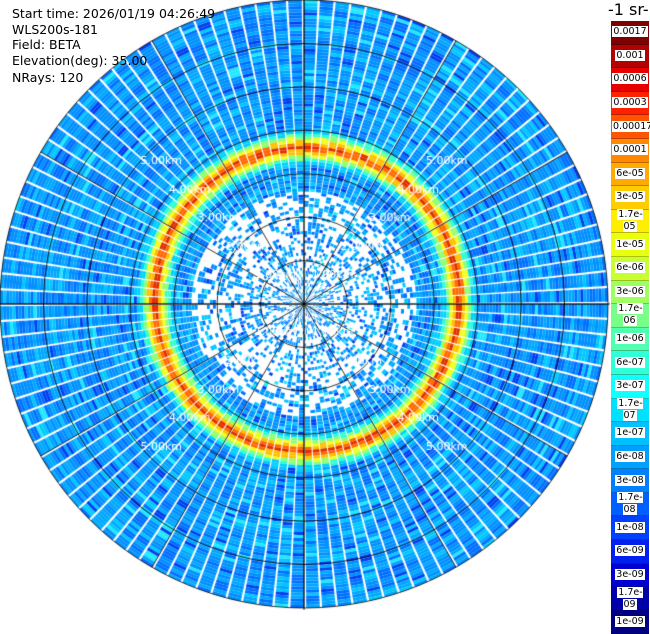 Image resolution: width=650 pixels, height=634 pixels. I want to click on colorbar-tick-label: 1.7e-07, so click(630, 409).